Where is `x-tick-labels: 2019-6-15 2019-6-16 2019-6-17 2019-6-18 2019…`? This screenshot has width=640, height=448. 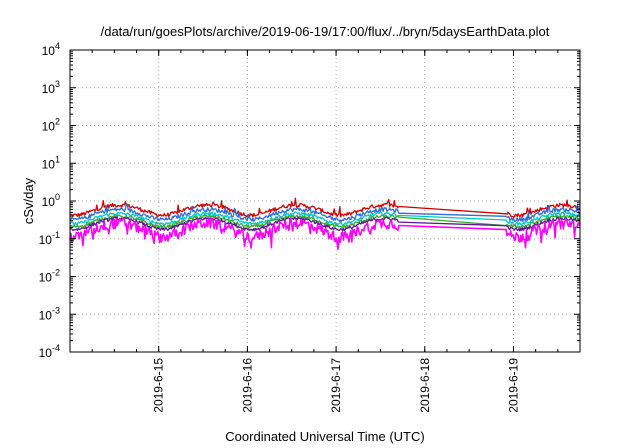
x-tick-labels: 2019-6-15 2019-6-16 2019-6-17 2019-6-18 2019… is located at coordinates (336, 385).